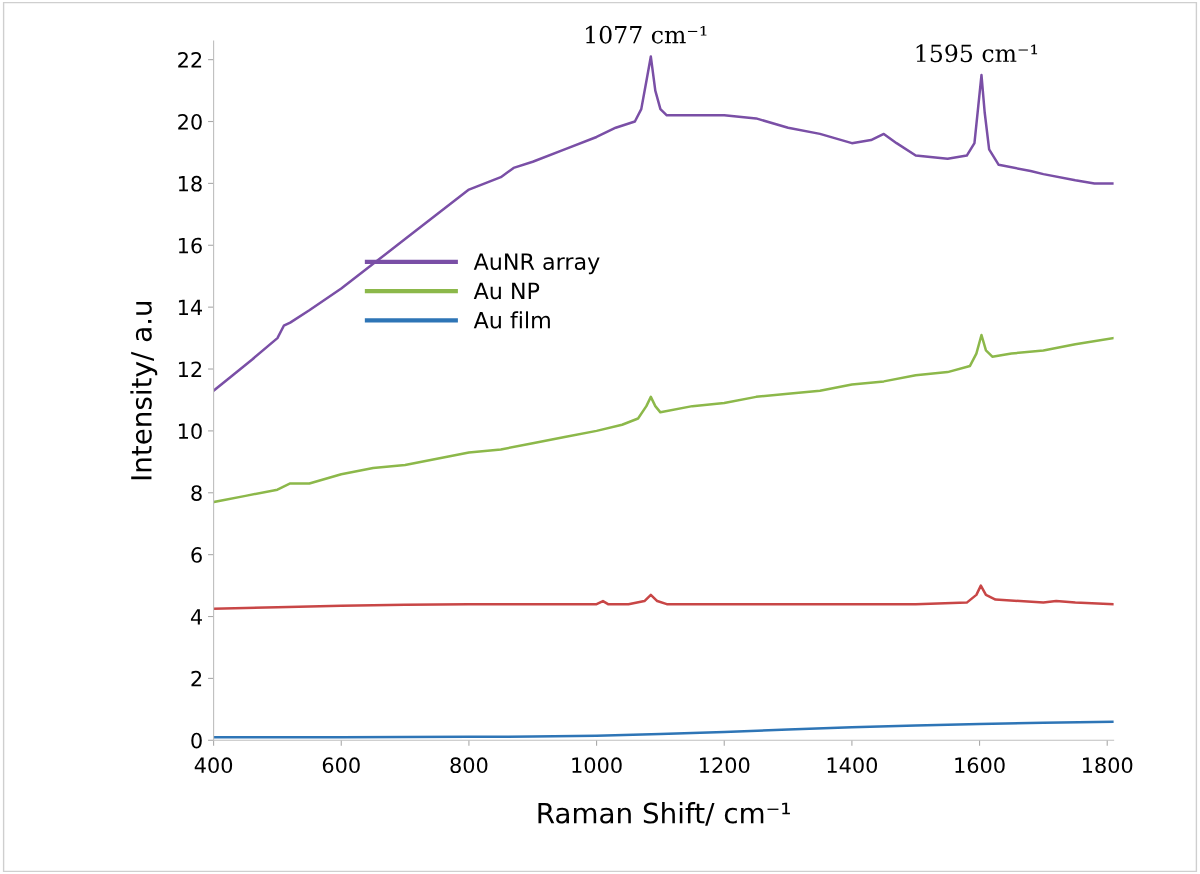 The height and width of the screenshot is (874, 1200). What do you see at coordinates (469, 765) in the screenshot?
I see `x-tick-label: 800` at bounding box center [469, 765].